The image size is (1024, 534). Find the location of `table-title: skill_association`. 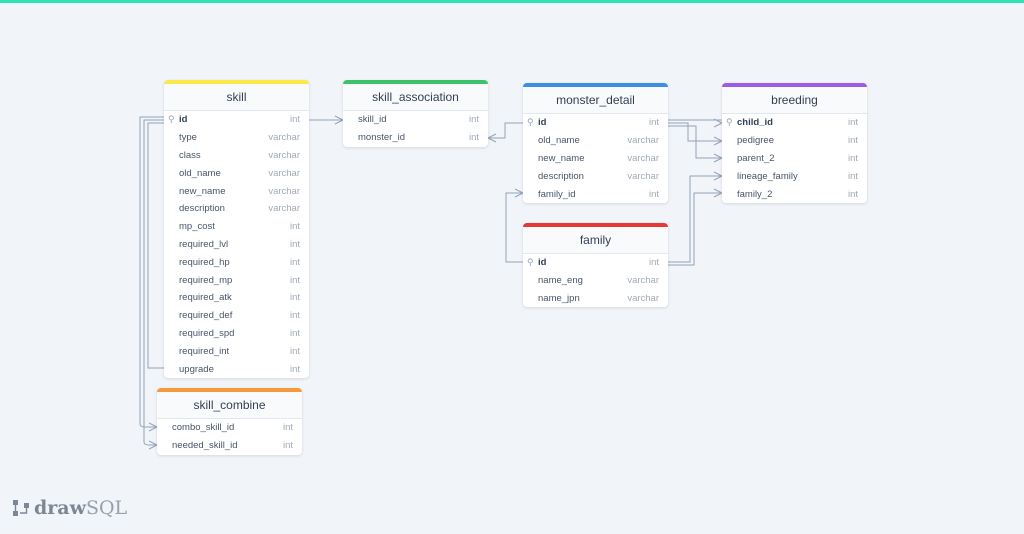

table-title: skill_association is located at coordinates (415, 97).